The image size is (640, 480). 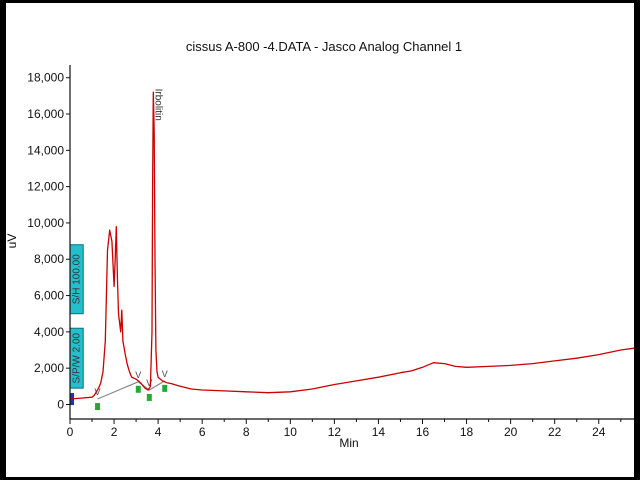 I want to click on x-tick-label: 4, so click(x=158, y=432).